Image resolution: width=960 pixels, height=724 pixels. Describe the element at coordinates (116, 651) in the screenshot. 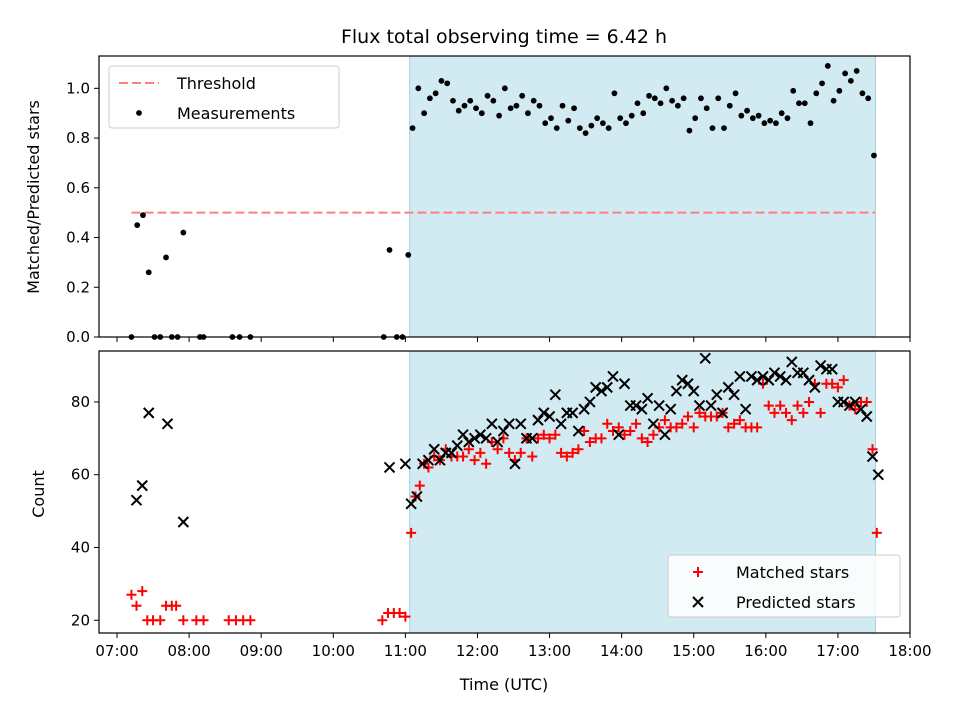

I see `x-tick-label: 07:00` at that location.